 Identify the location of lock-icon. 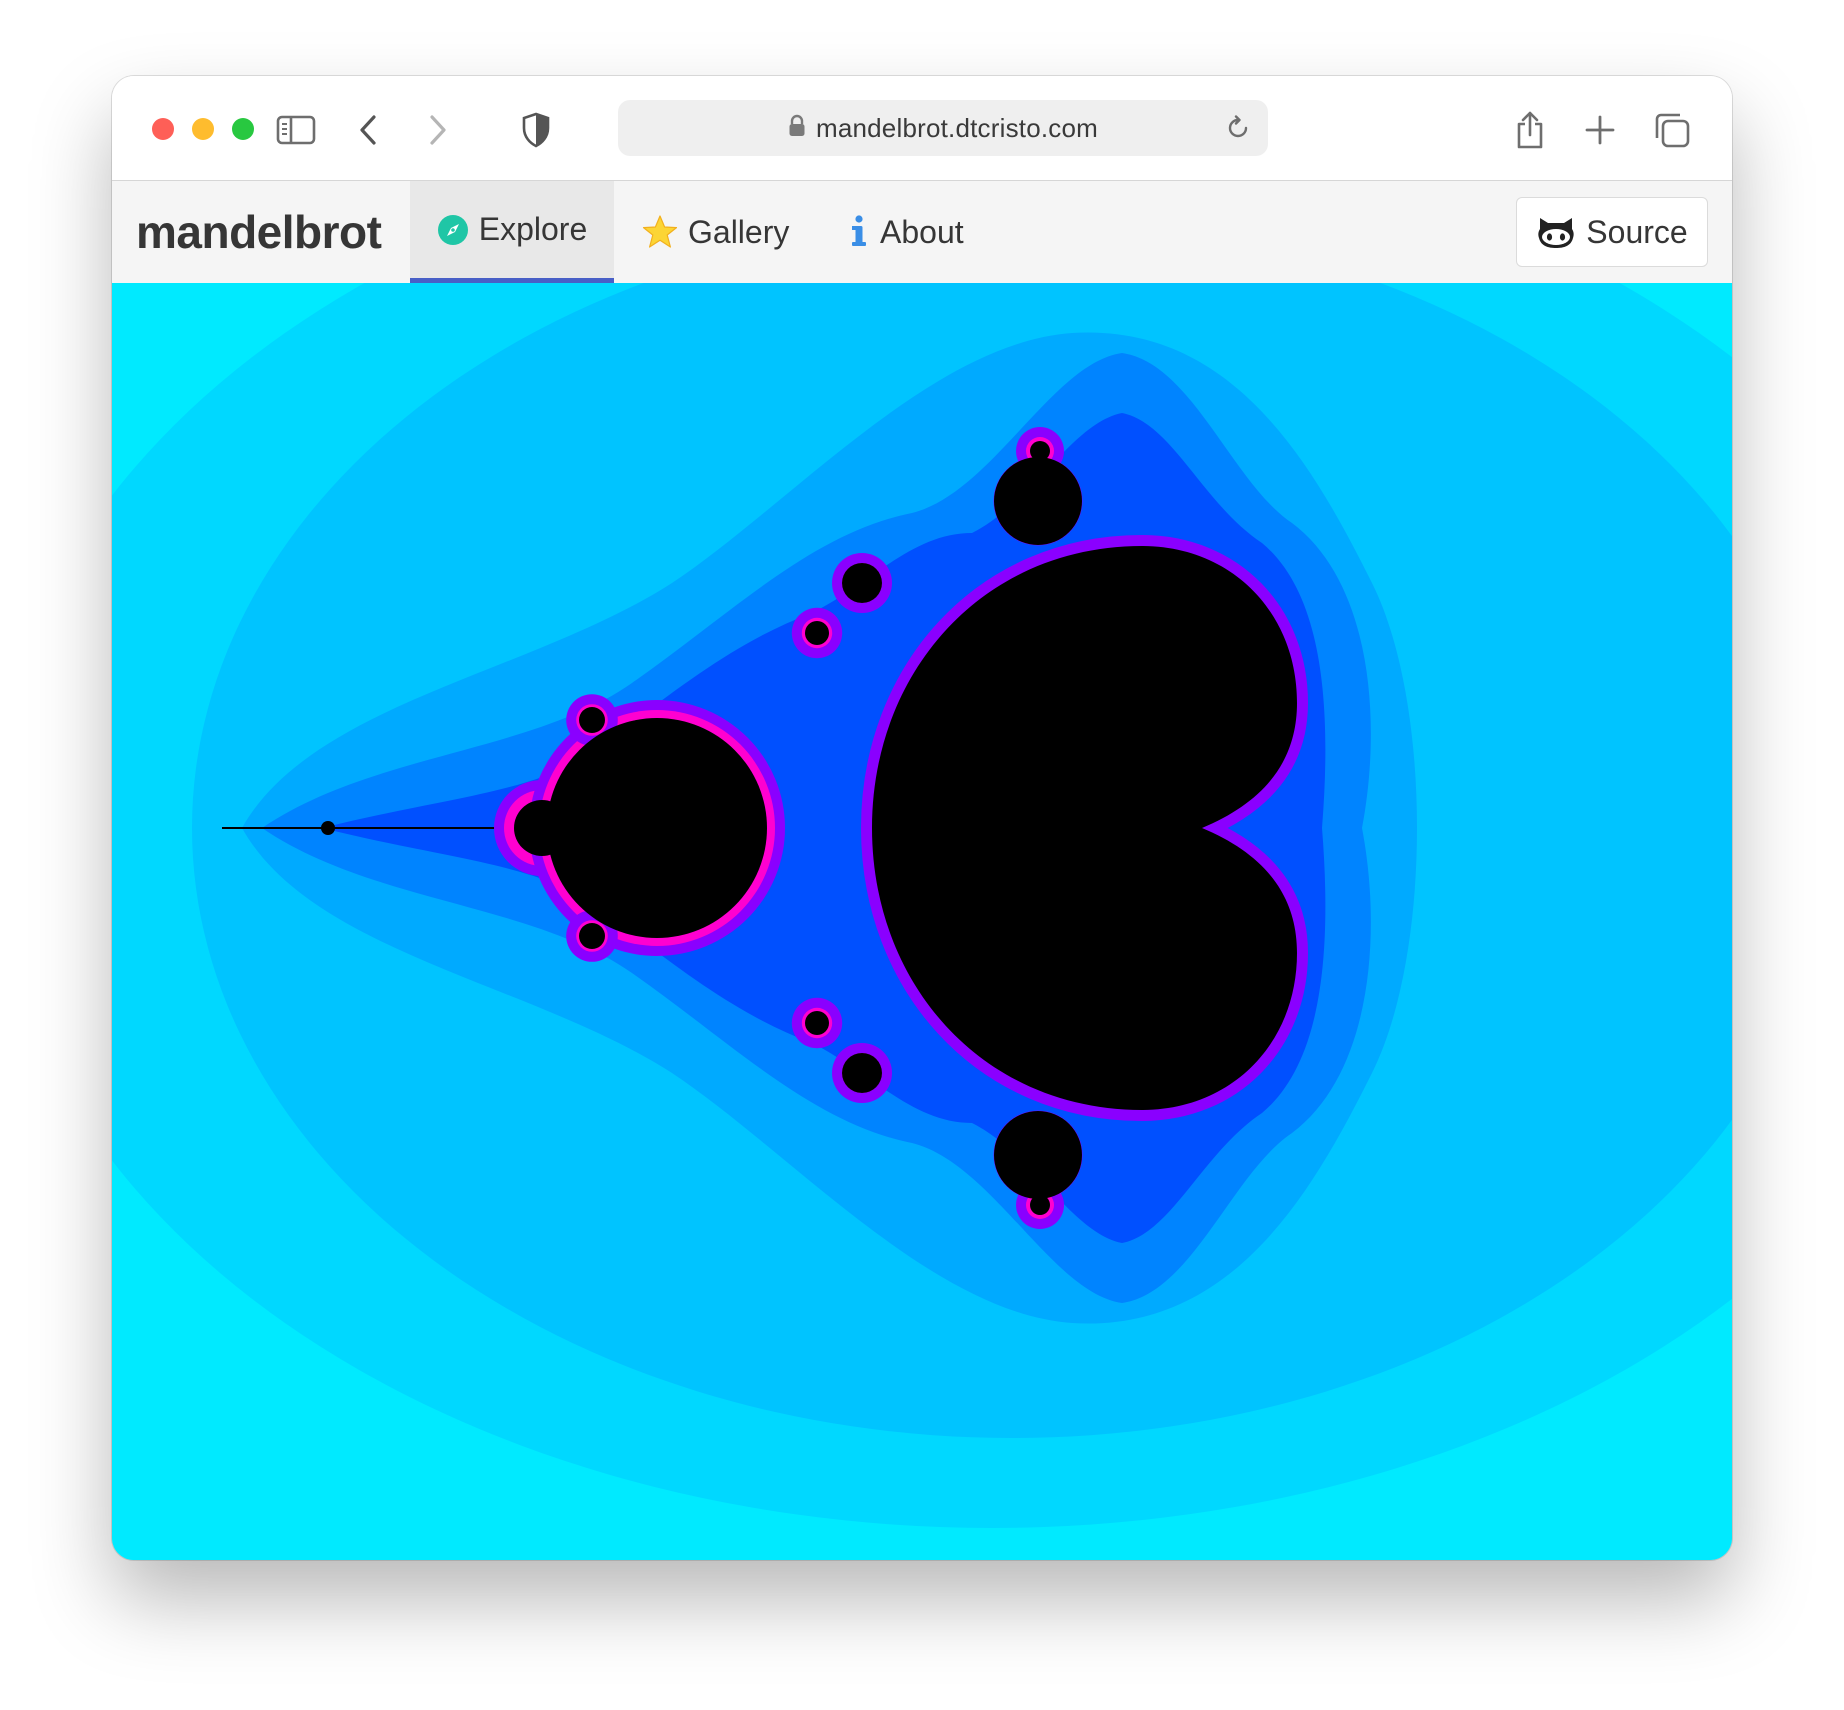
(797, 128).